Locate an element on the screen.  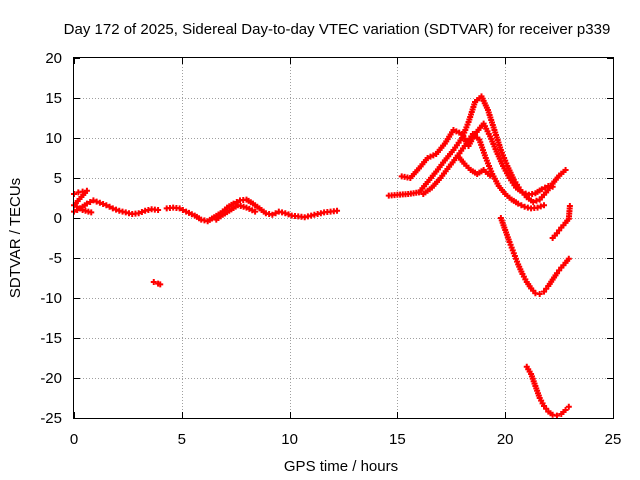
y-tick-label: -20 is located at coordinates (51, 378).